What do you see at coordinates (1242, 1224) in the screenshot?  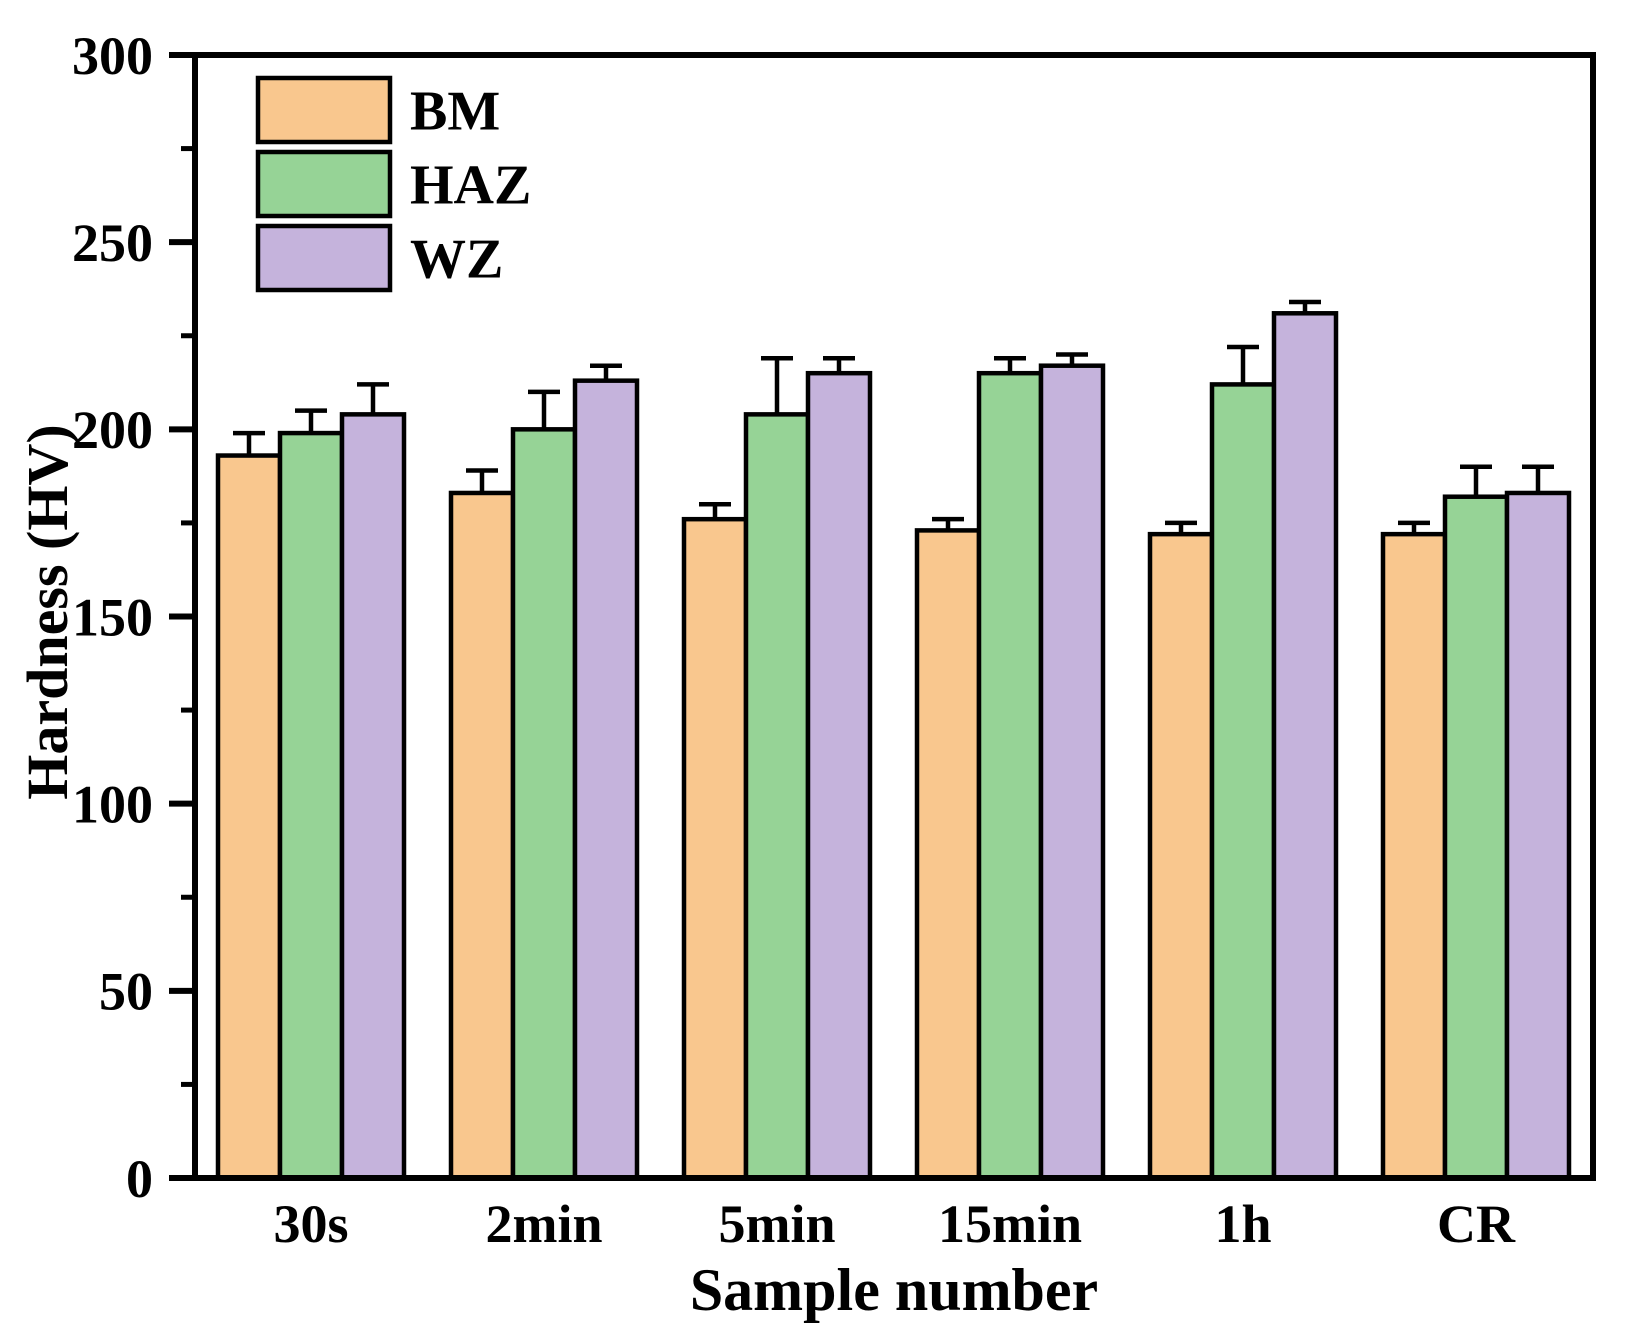 I see `x-tick-label-1h: 1h` at bounding box center [1242, 1224].